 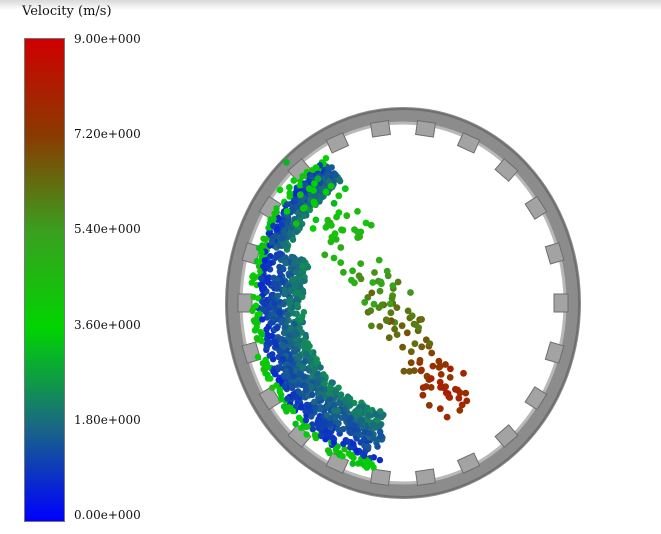 What do you see at coordinates (107, 229) in the screenshot?
I see `tick-label-5-4: 5.40e+000` at bounding box center [107, 229].